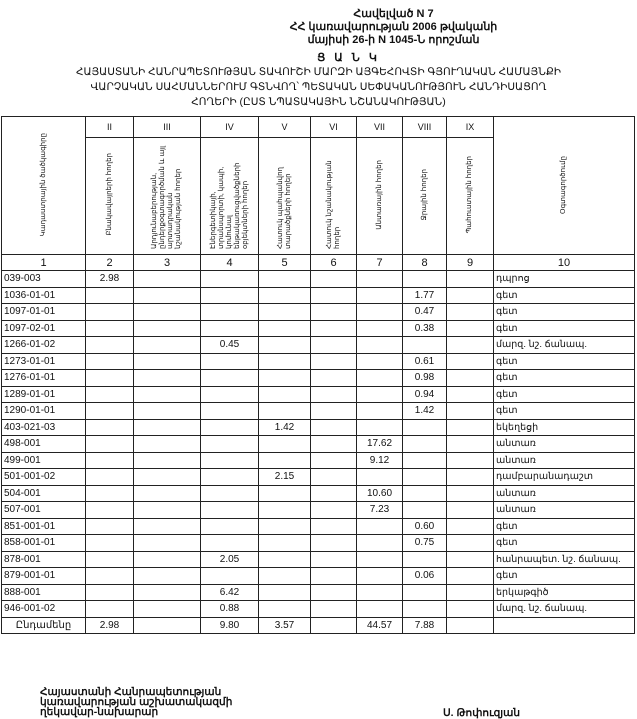 The image size is (637, 719). What do you see at coordinates (229, 127) in the screenshot?
I see `table-cell: IV` at bounding box center [229, 127].